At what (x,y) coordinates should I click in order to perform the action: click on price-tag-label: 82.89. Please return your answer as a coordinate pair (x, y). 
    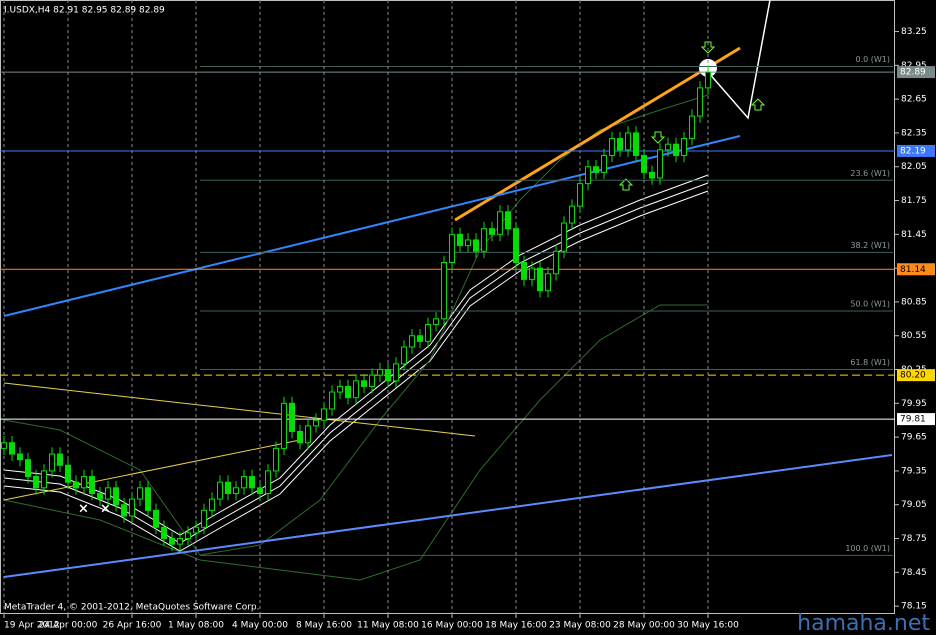
    Looking at the image, I should click on (913, 73).